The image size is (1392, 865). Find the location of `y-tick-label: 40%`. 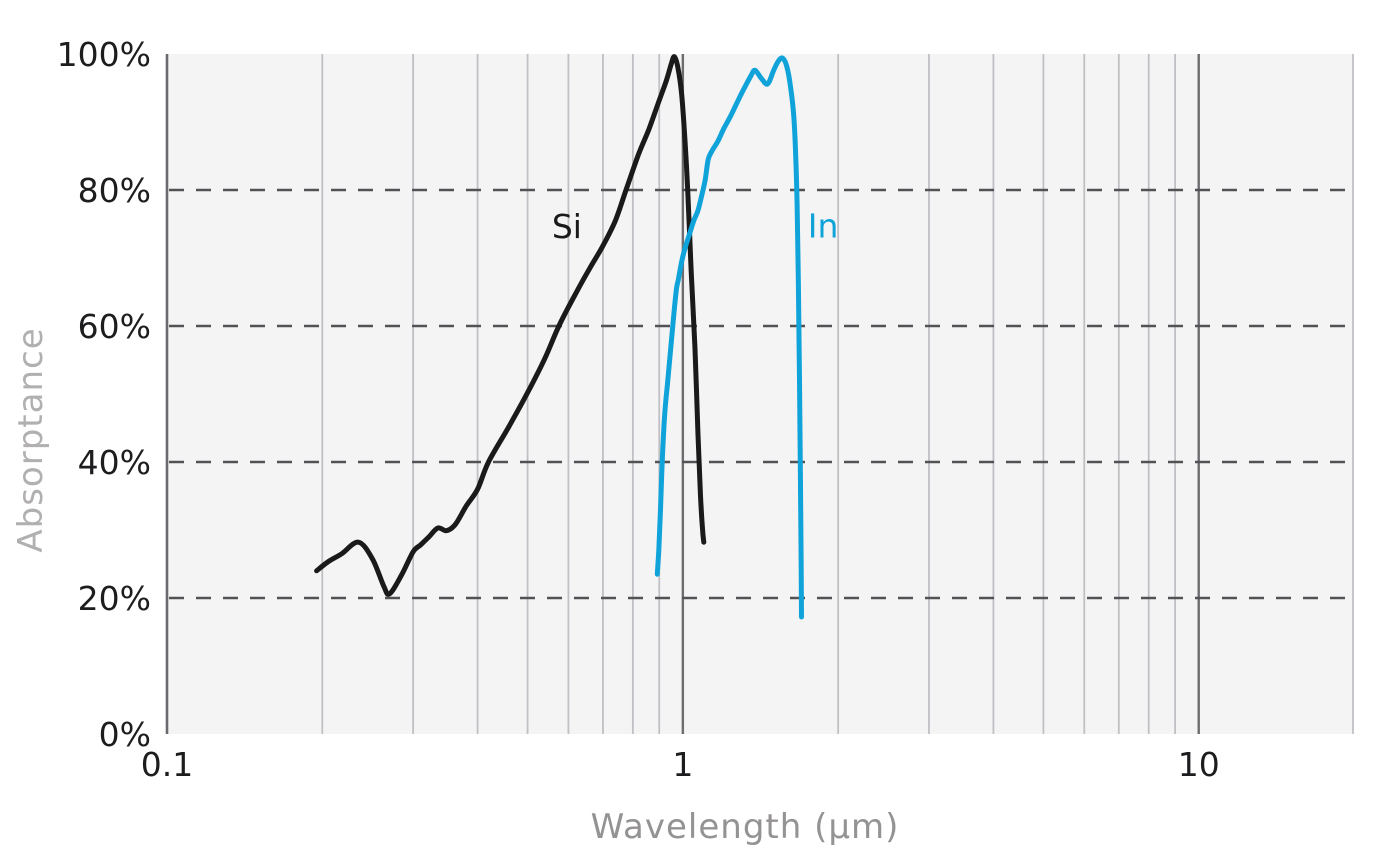

y-tick-label: 40% is located at coordinates (114, 462).